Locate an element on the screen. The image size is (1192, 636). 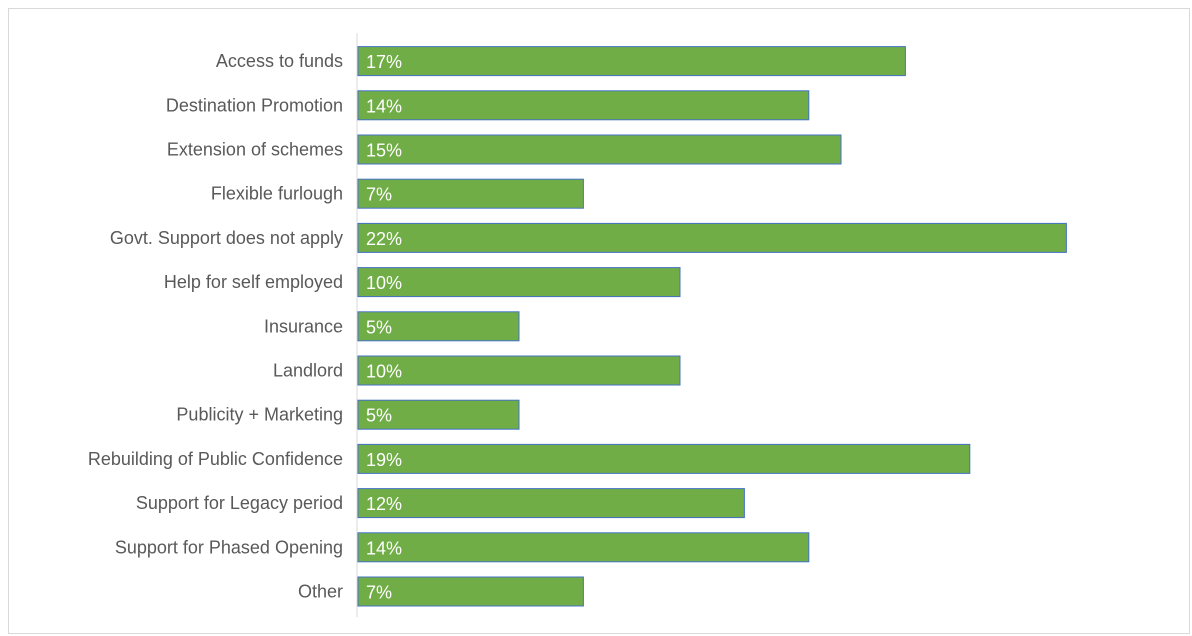
category-label: Landlord is located at coordinates (308, 371).